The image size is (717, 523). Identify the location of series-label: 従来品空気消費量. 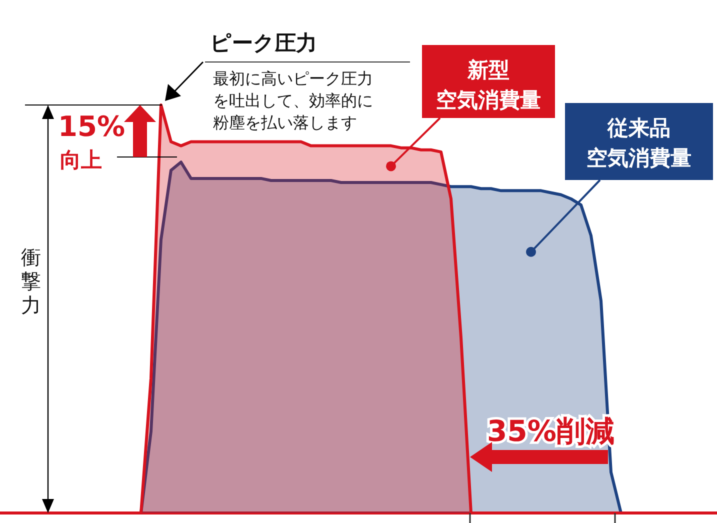
(639, 143).